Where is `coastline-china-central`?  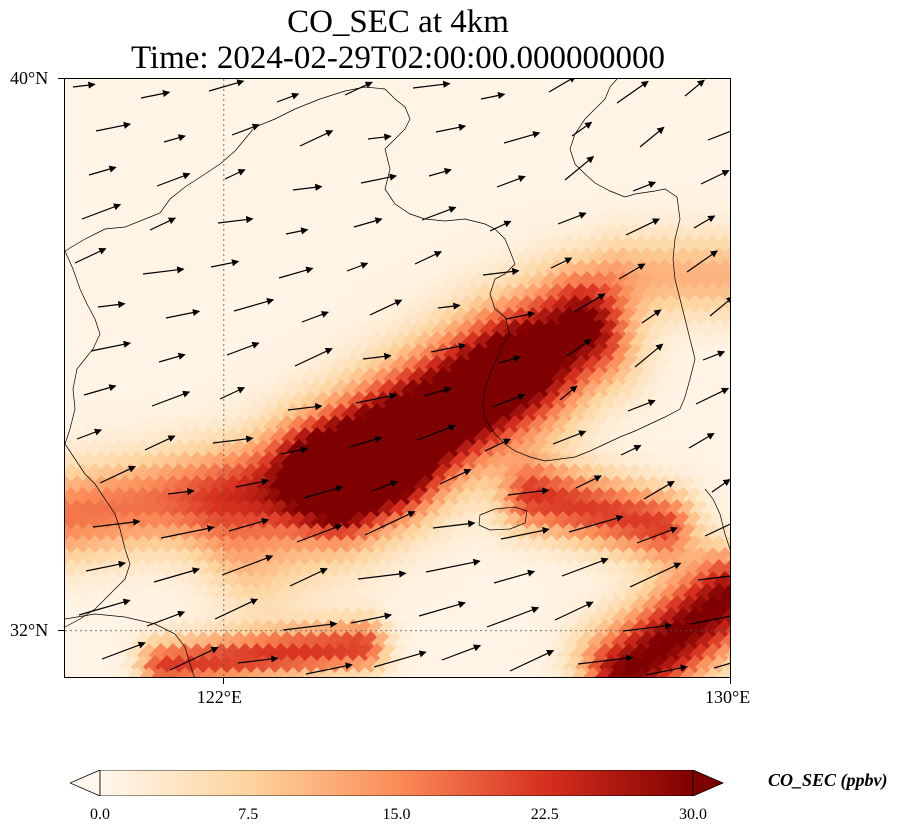
coastline-china-central is located at coordinates (98, 535).